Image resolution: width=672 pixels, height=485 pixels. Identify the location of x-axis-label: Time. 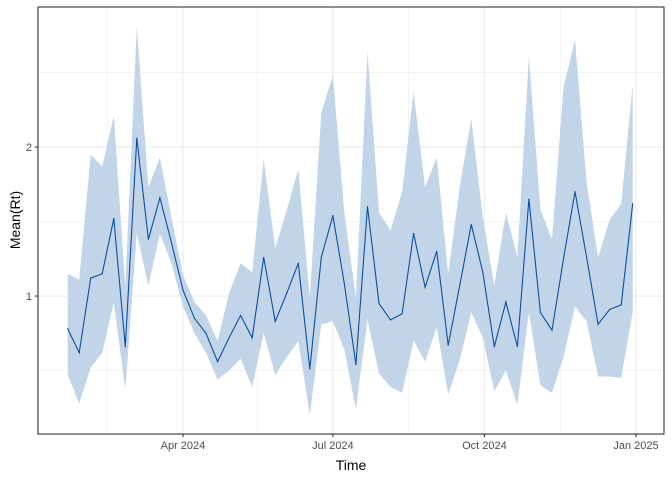
(351, 465).